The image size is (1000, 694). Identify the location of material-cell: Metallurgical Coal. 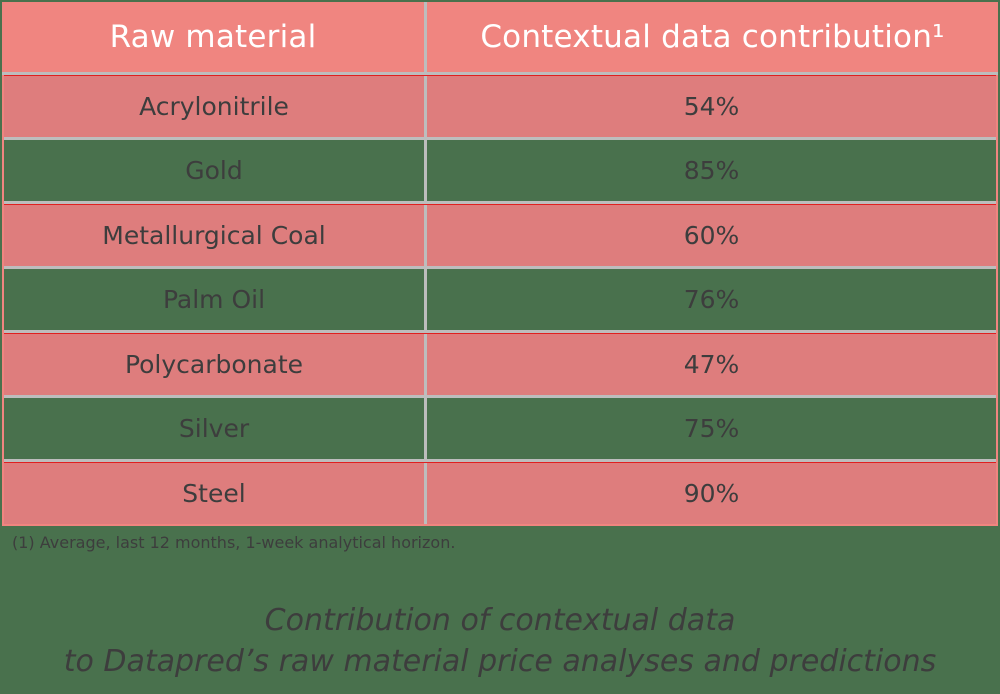
(215, 235).